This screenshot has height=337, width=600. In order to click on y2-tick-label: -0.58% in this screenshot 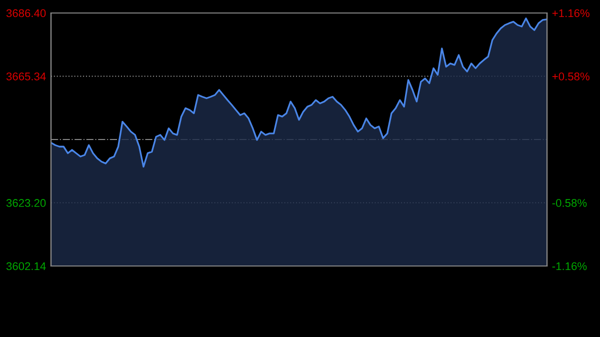, I will do `click(569, 203)`.